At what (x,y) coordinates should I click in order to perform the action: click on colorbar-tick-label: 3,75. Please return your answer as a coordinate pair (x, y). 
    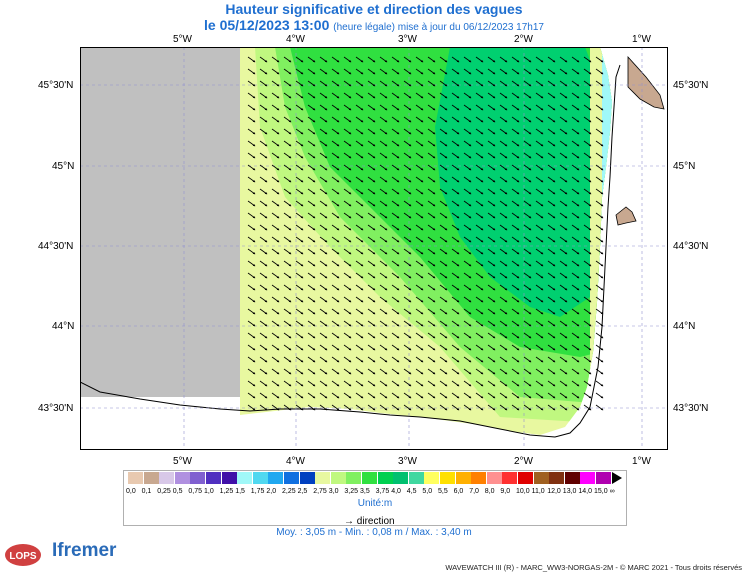
    Looking at the image, I should click on (382, 491).